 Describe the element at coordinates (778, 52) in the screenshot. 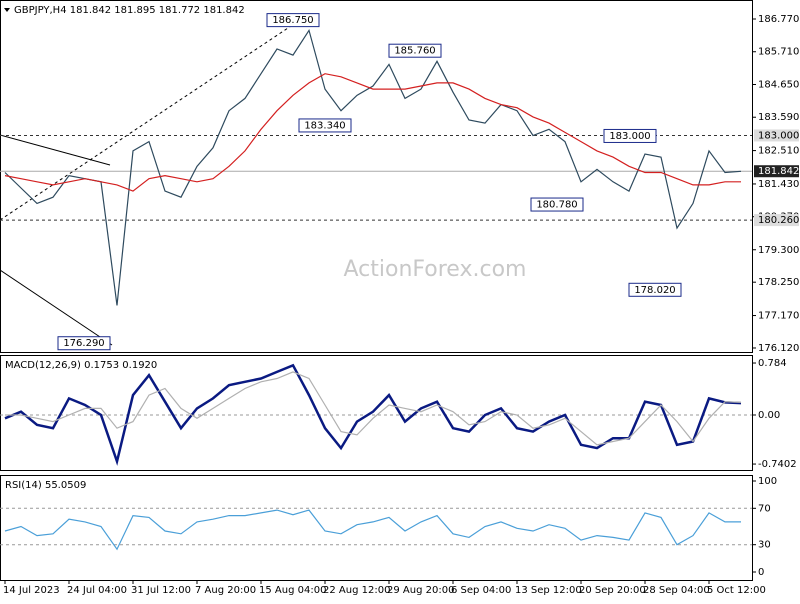

I see `y-tick-label: 185.710` at that location.